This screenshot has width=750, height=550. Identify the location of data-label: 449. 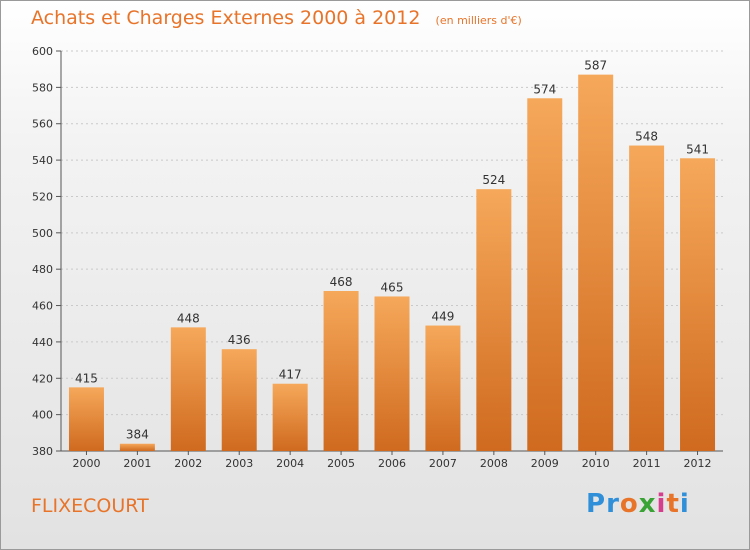
(442, 317).